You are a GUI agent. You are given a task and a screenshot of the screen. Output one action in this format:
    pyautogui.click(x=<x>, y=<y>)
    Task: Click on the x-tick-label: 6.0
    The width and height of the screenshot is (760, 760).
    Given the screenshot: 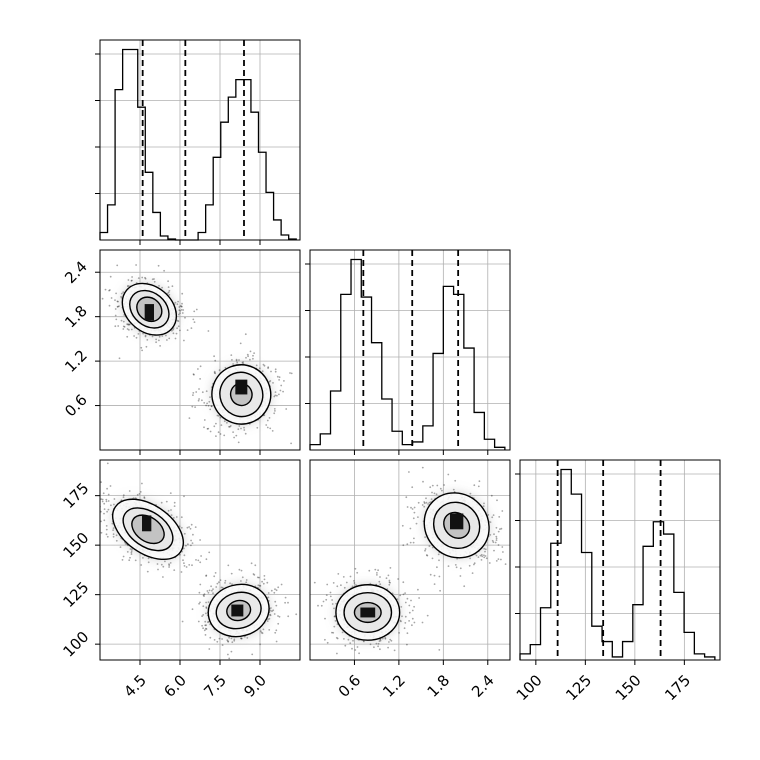 What is the action you would take?
    pyautogui.click(x=175, y=686)
    